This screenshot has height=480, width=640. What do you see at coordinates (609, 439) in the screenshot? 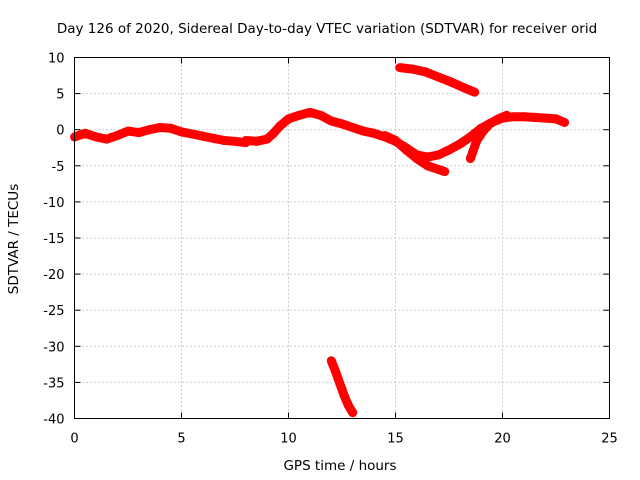
I see `x-tick-label: 25` at bounding box center [609, 439].